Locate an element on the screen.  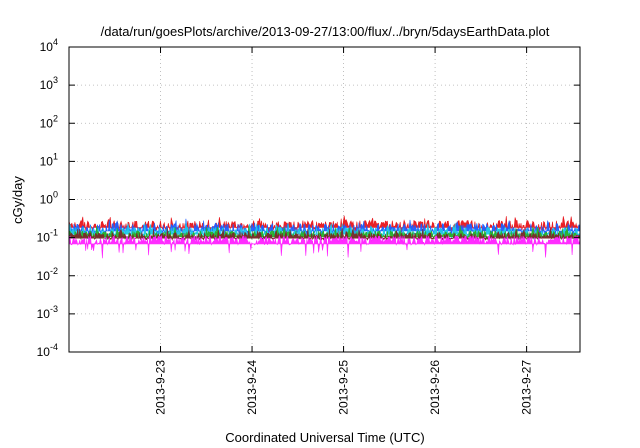
y-tick-label: 10⁻³ is located at coordinates (47, 312).